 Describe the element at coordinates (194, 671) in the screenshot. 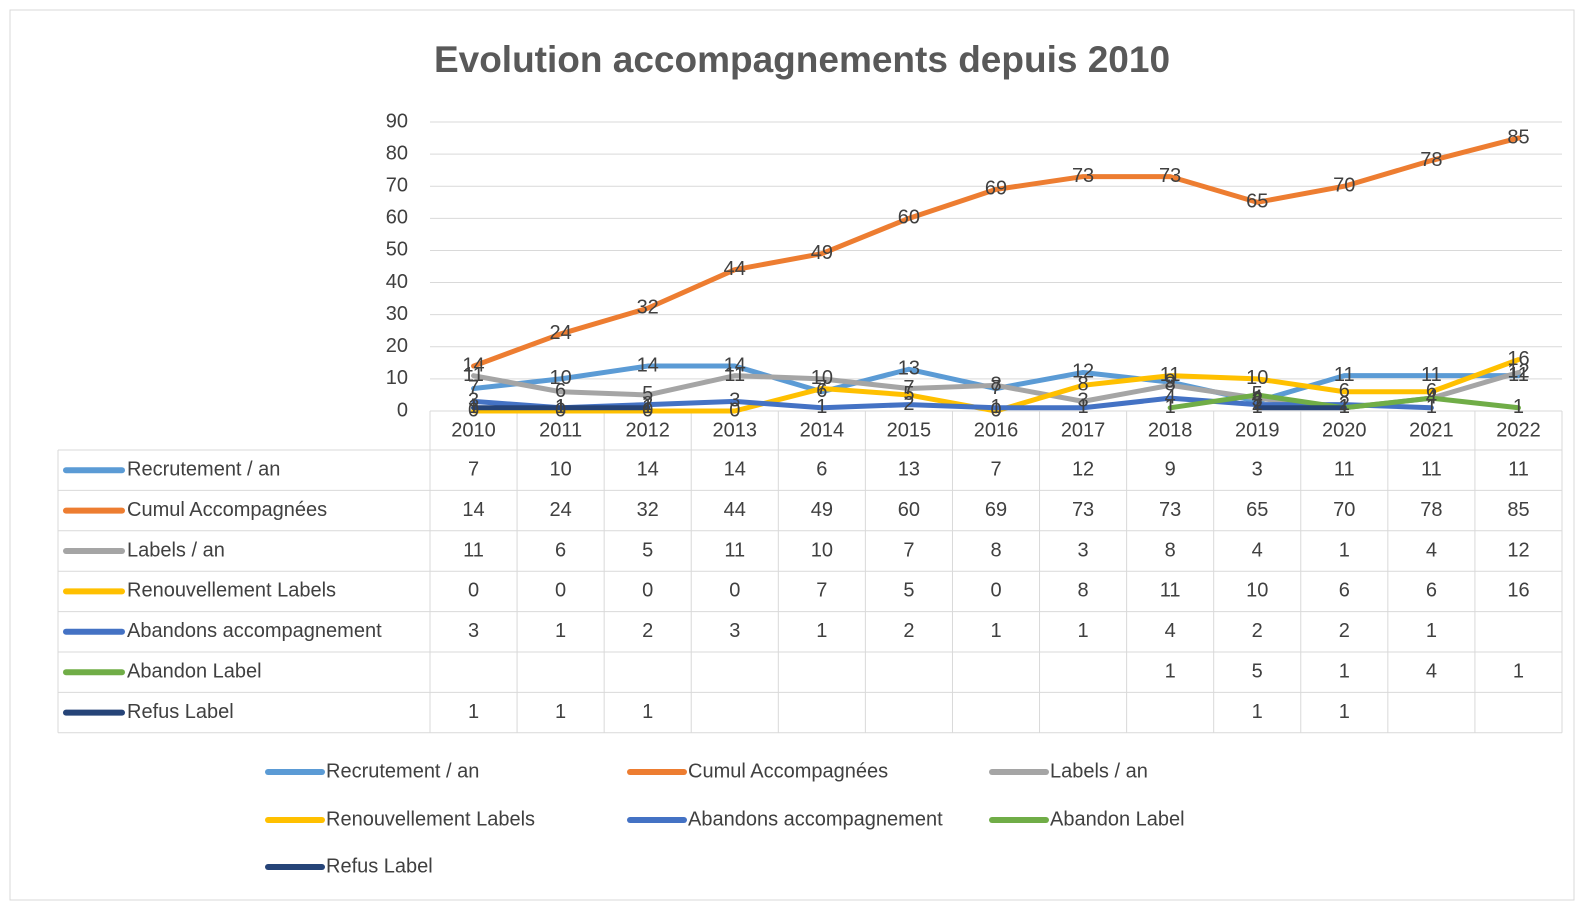

I see `table-row-label: Abandon Label` at that location.